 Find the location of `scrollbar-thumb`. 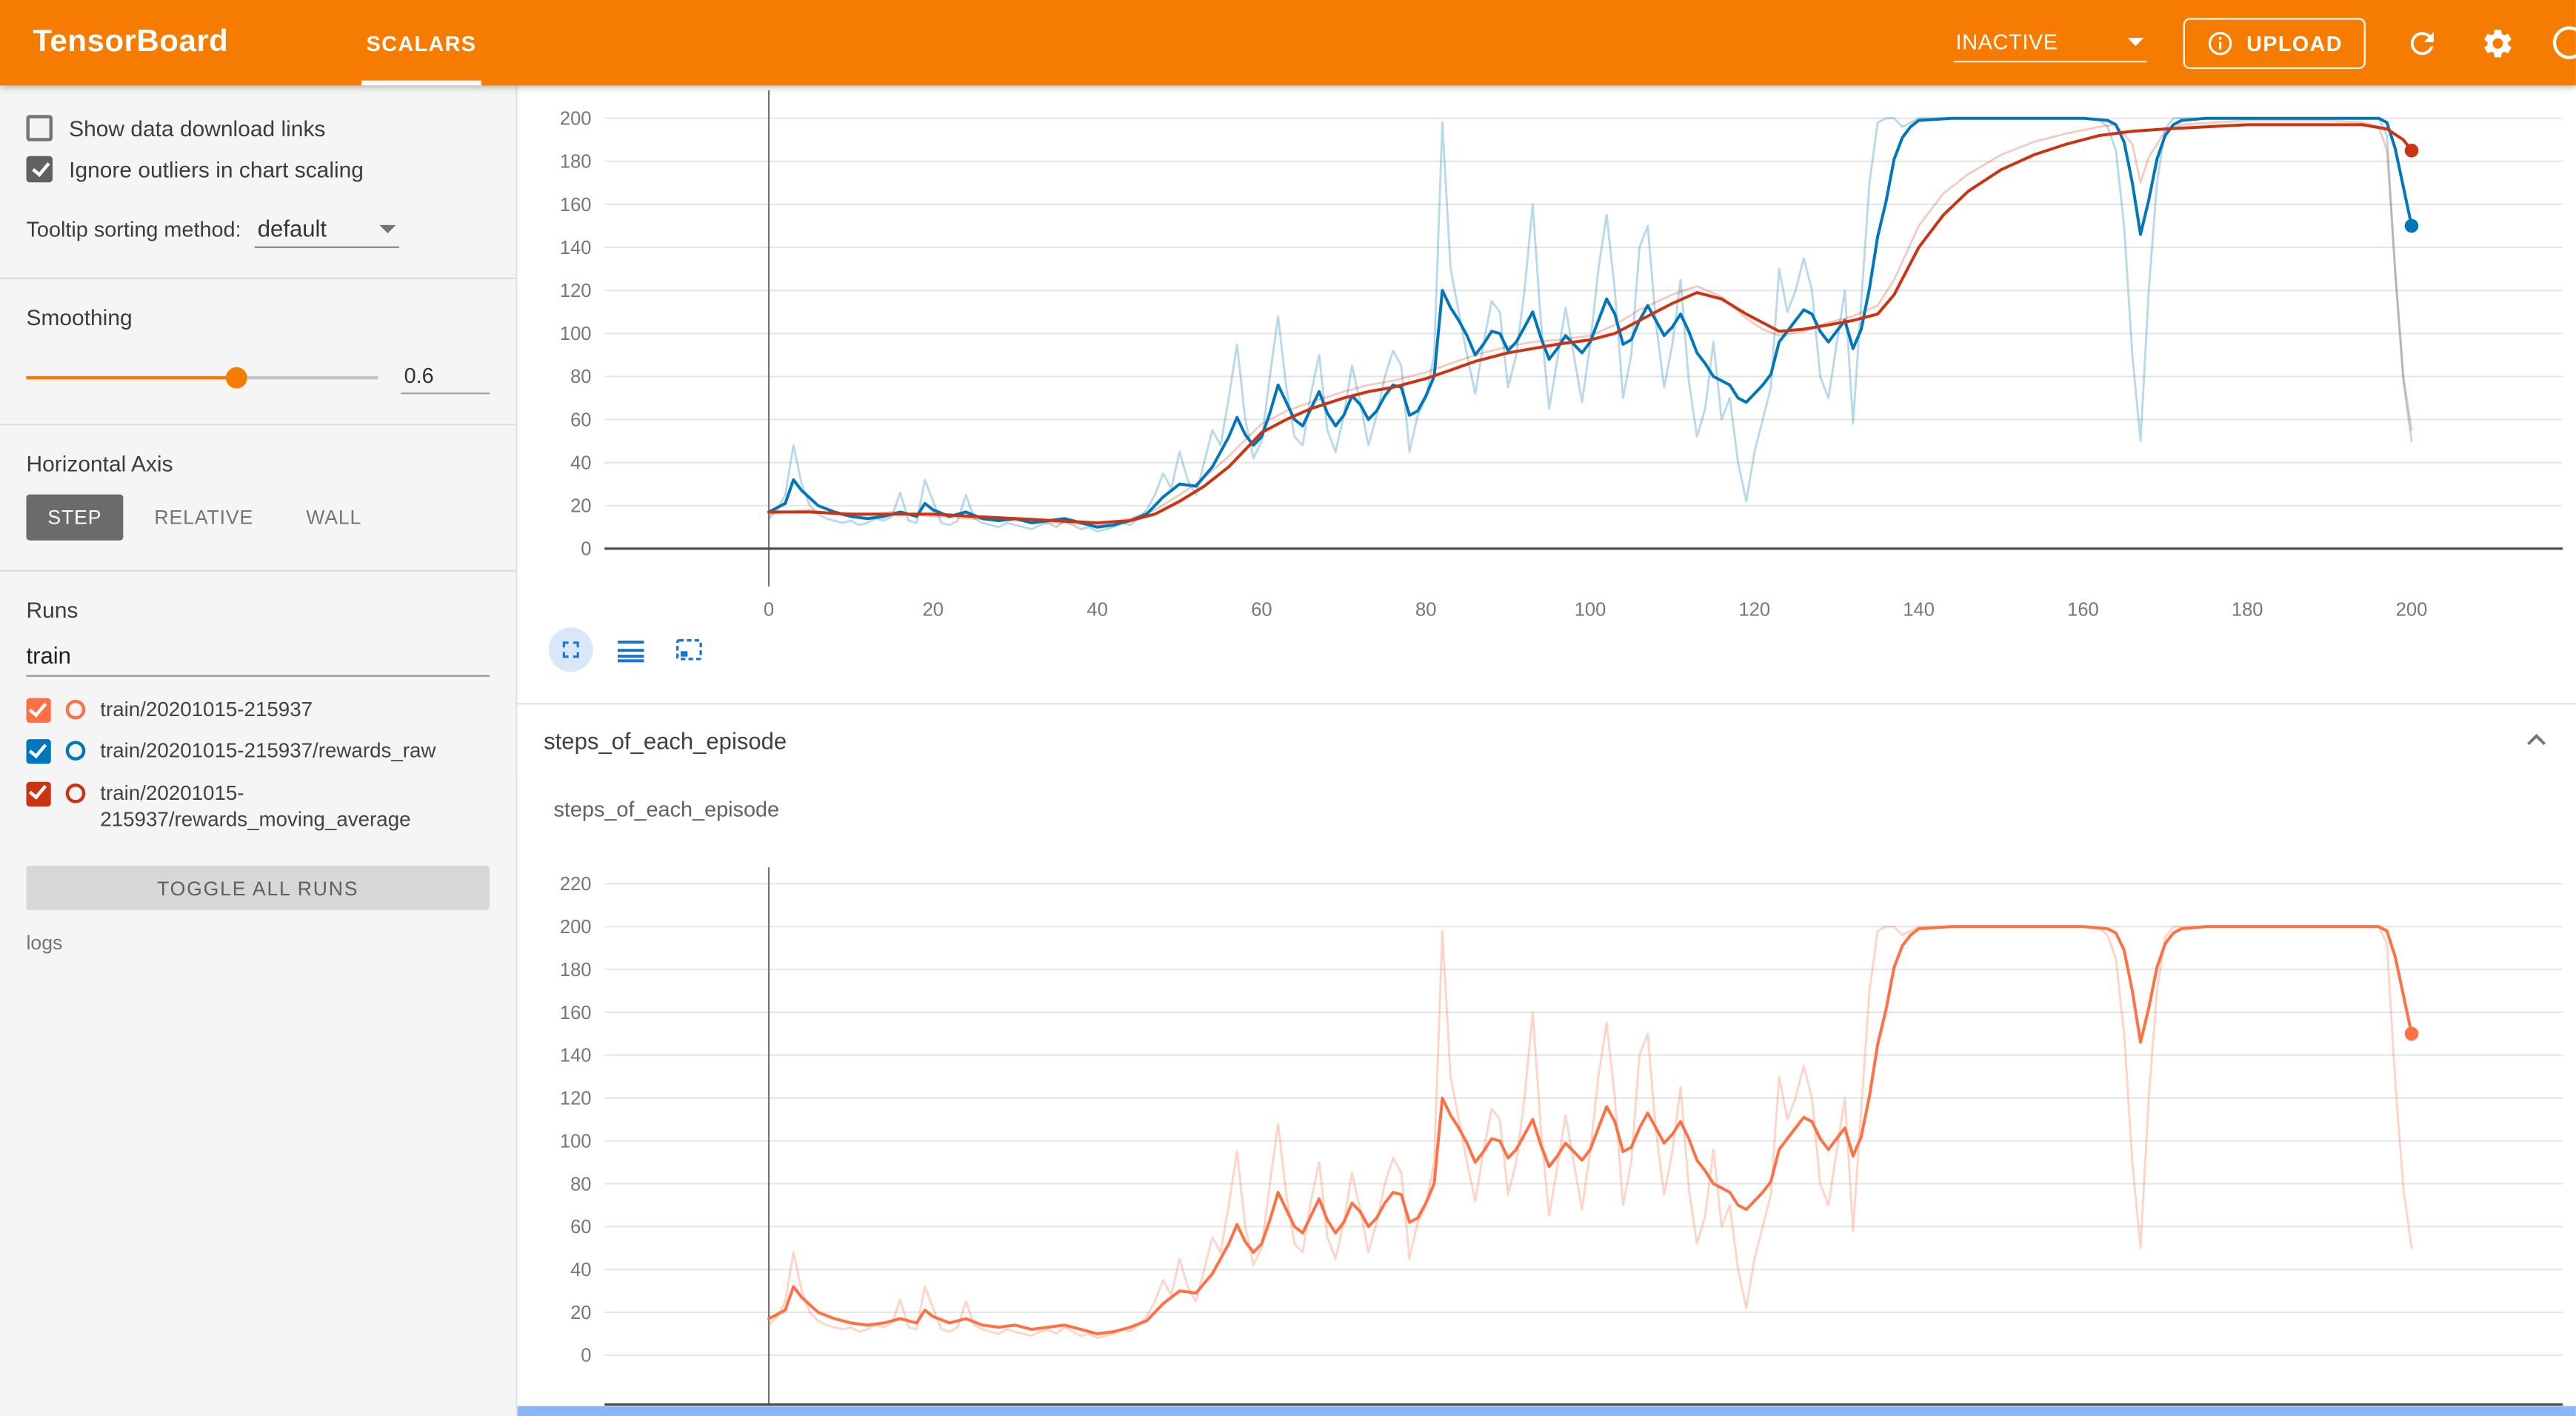

scrollbar-thumb is located at coordinates (1546, 1411).